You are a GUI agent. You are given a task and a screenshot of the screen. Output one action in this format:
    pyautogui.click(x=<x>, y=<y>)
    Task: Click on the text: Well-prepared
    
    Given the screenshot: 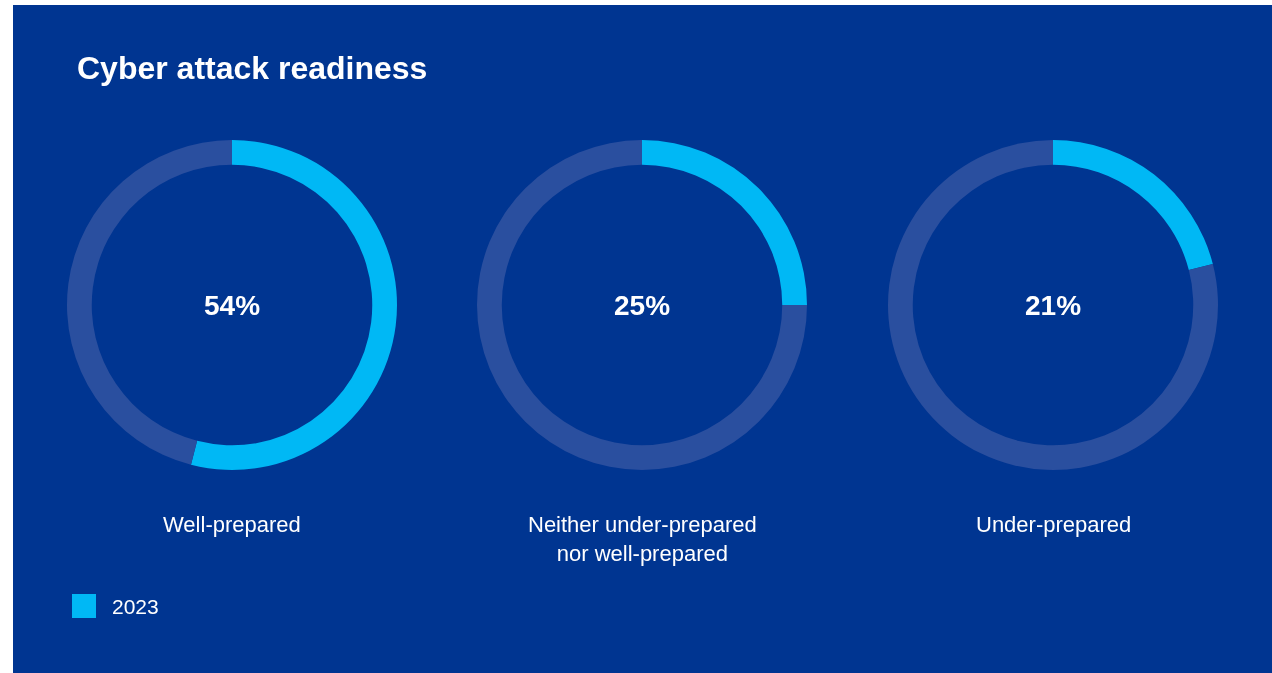 What is the action you would take?
    pyautogui.click(x=232, y=524)
    